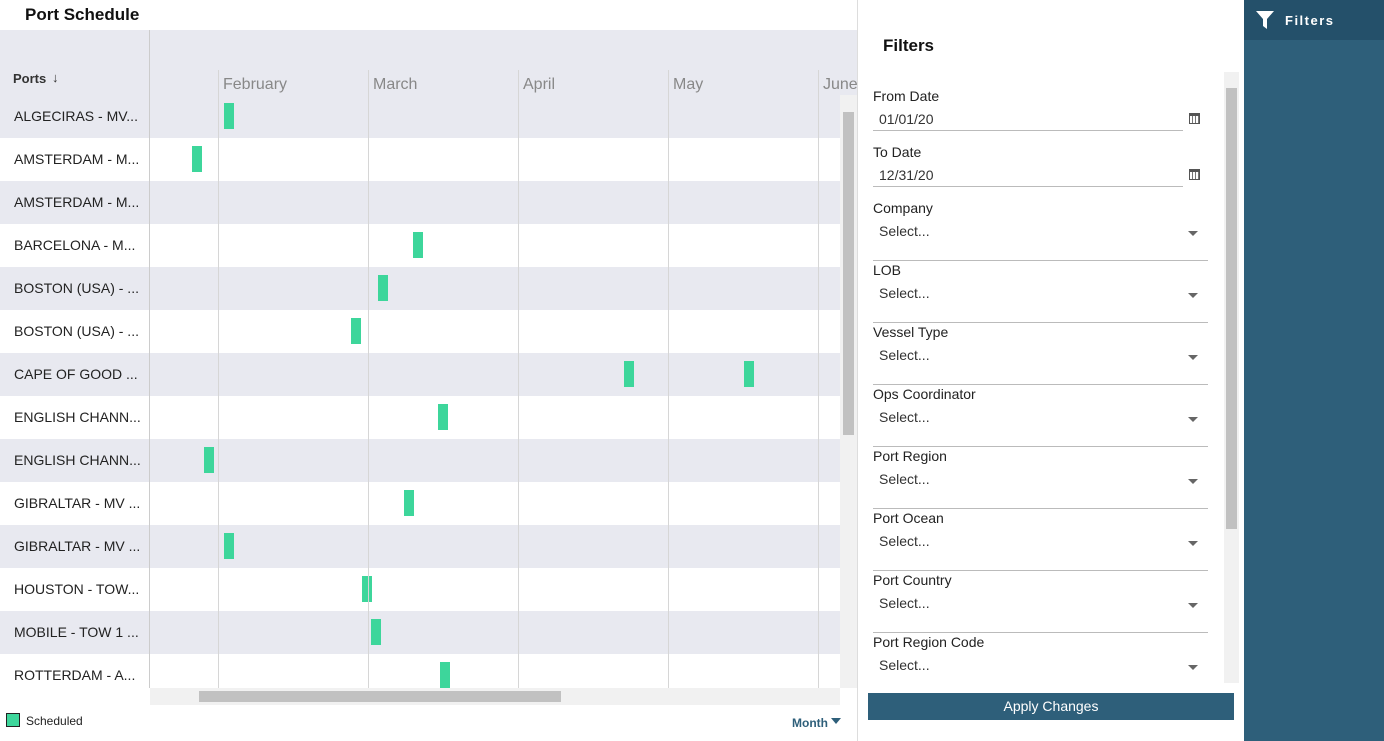  I want to click on divider, so click(149, 359).